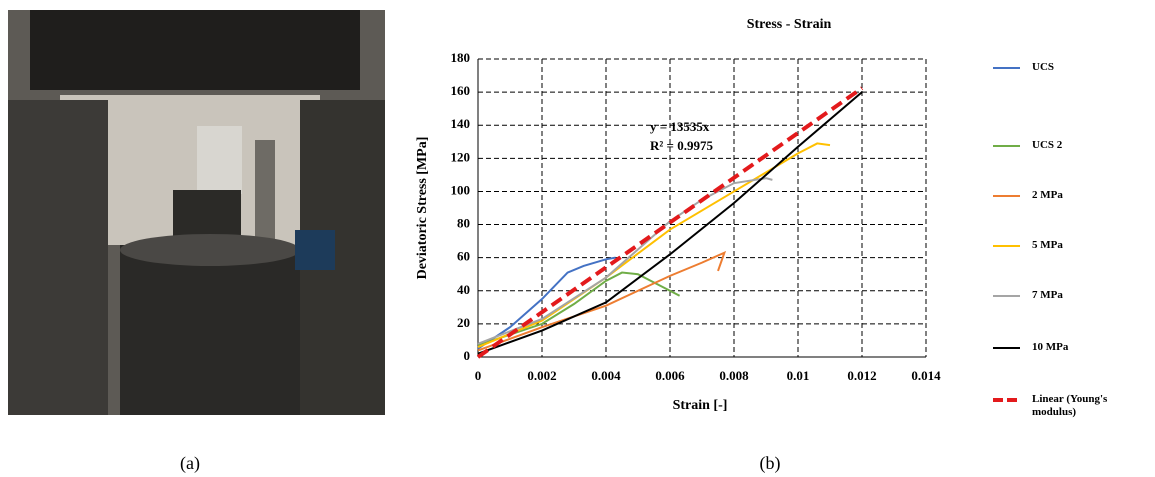  What do you see at coordinates (467, 355) in the screenshot?
I see `y-tick-label: 0` at bounding box center [467, 355].